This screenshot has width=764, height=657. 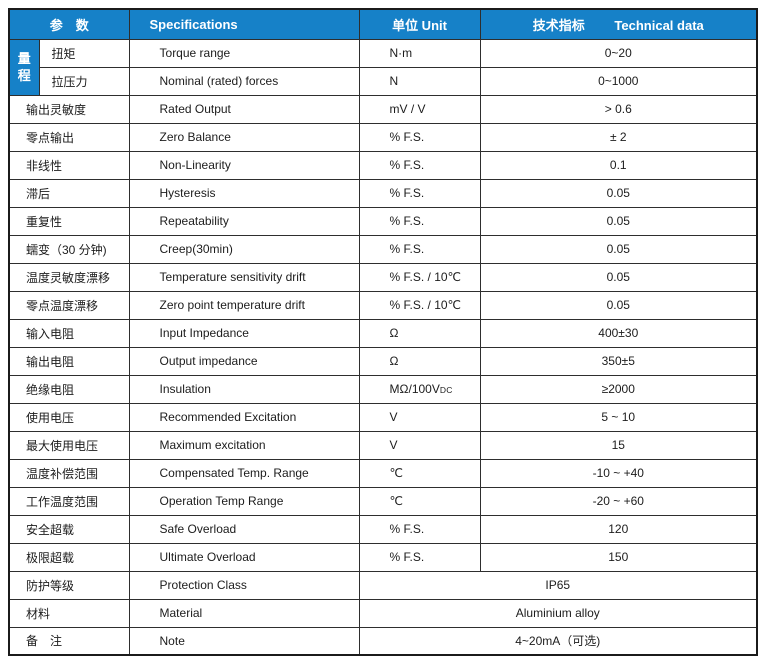 What do you see at coordinates (244, 417) in the screenshot?
I see `spec-cell: Recommended Excitation` at bounding box center [244, 417].